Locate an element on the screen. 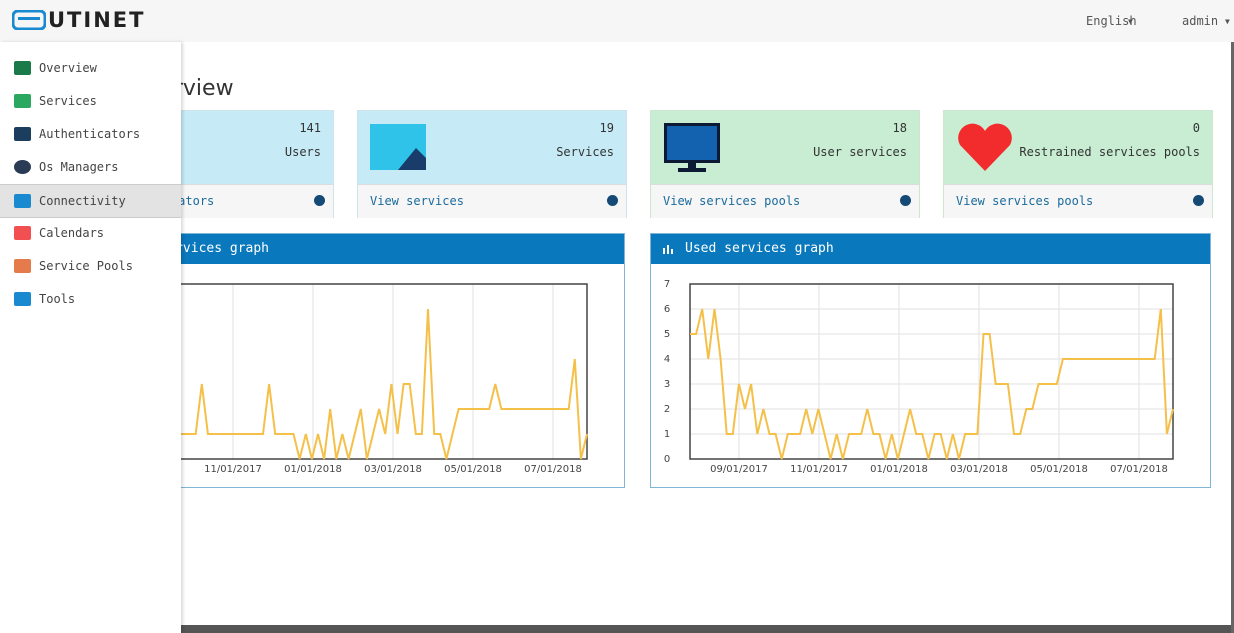  bottom-edge is located at coordinates (617, 629).